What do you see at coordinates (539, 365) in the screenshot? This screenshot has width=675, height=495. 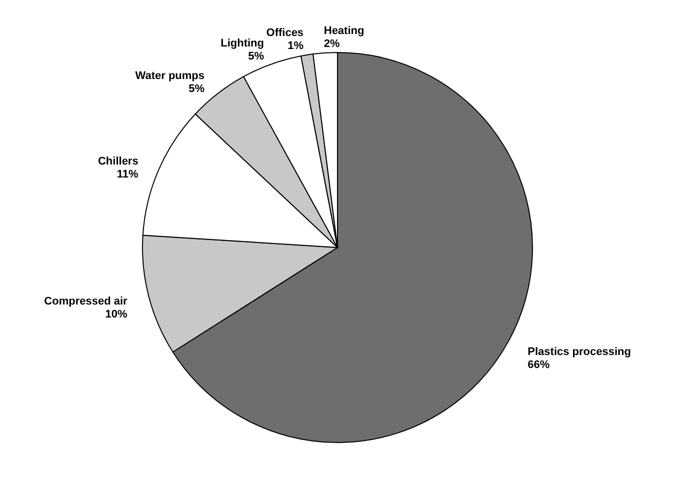 I see `data-label: 66%` at bounding box center [539, 365].